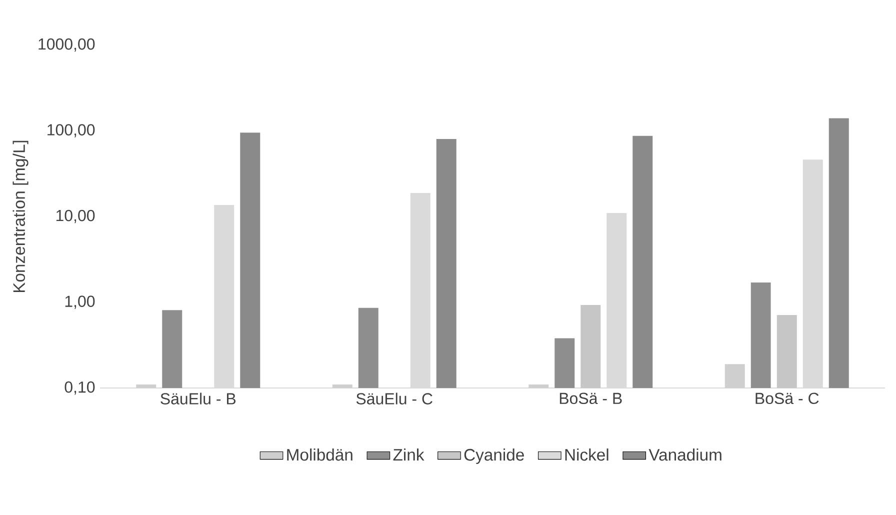 The image size is (896, 515). Describe the element at coordinates (586, 454) in the screenshot. I see `legend-label: Nickel` at that location.